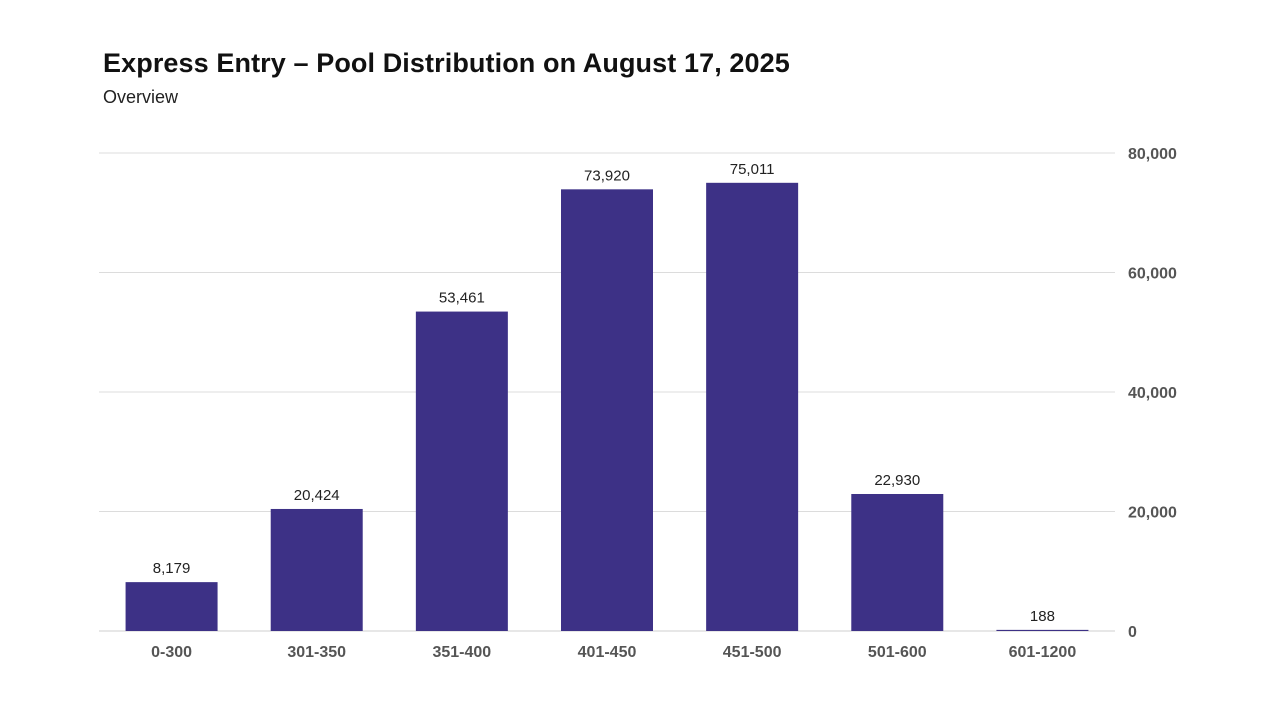  What do you see at coordinates (141, 97) in the screenshot?
I see `chart-subtitle: Overview` at bounding box center [141, 97].